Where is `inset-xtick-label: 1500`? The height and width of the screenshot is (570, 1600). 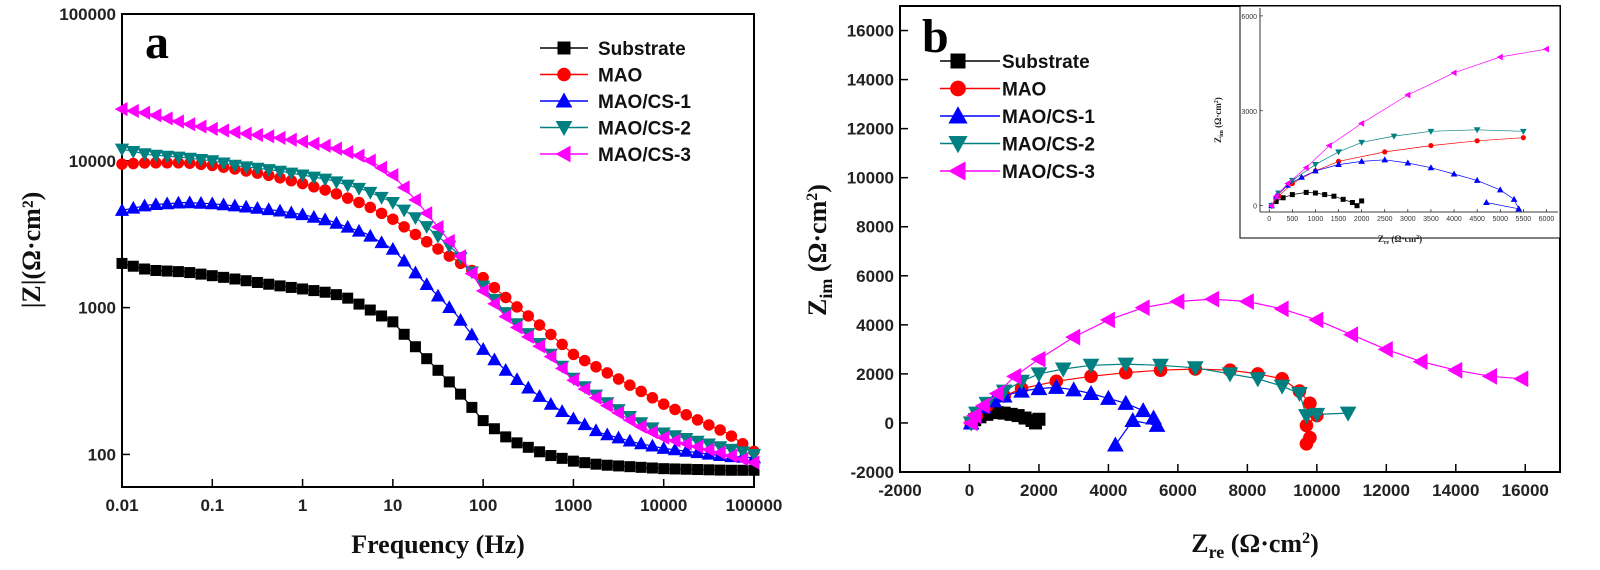 inset-xtick-label: 1500 is located at coordinates (1339, 219).